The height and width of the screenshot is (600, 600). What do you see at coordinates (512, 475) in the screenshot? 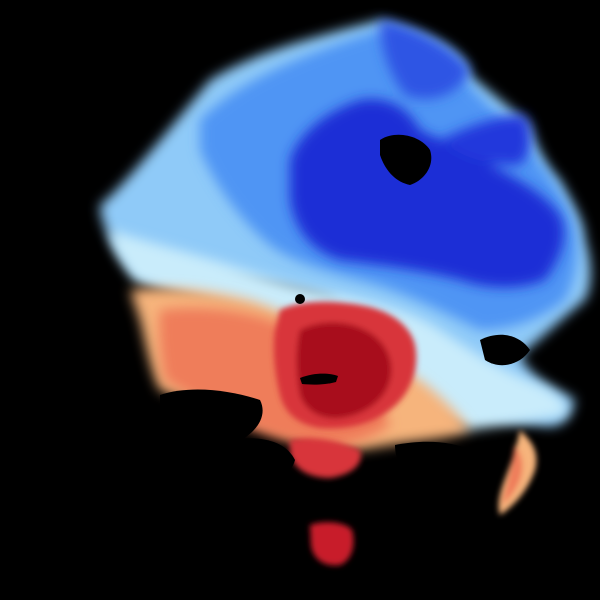
I see `east-warm-strip-core` at bounding box center [512, 475].